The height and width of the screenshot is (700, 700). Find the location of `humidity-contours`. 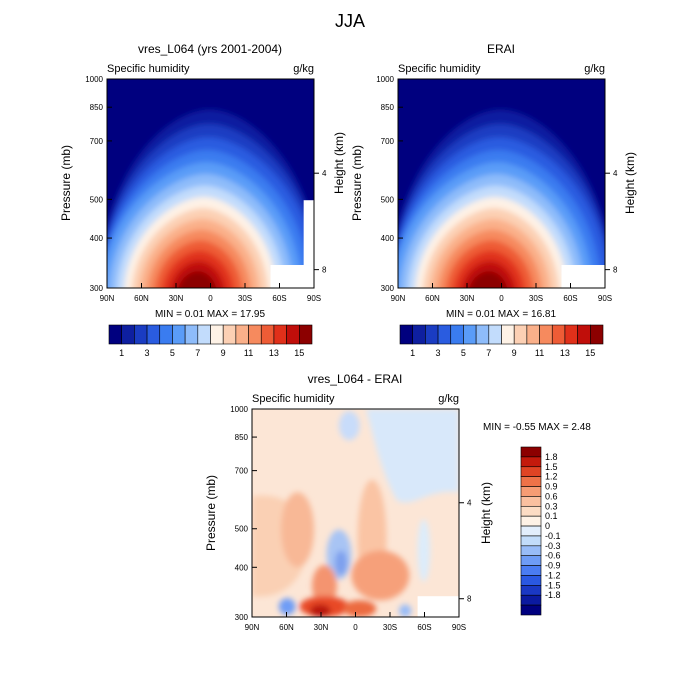

humidity-contours is located at coordinates (501, 198).